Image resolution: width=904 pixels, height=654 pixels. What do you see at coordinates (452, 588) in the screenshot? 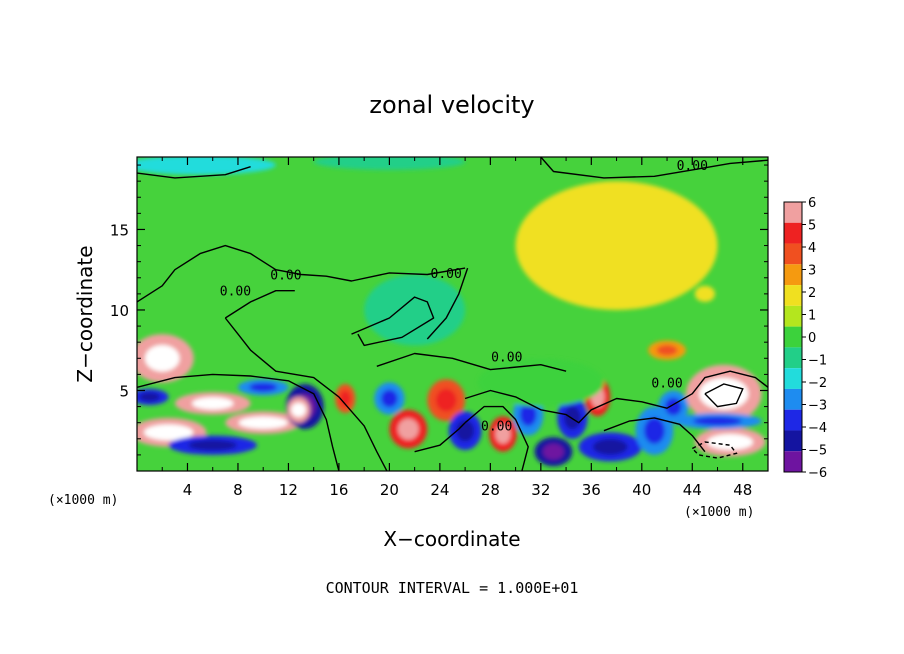
I see `contour-interval-text: CONTOUR INTERVAL = 1.000E+01` at bounding box center [452, 588].